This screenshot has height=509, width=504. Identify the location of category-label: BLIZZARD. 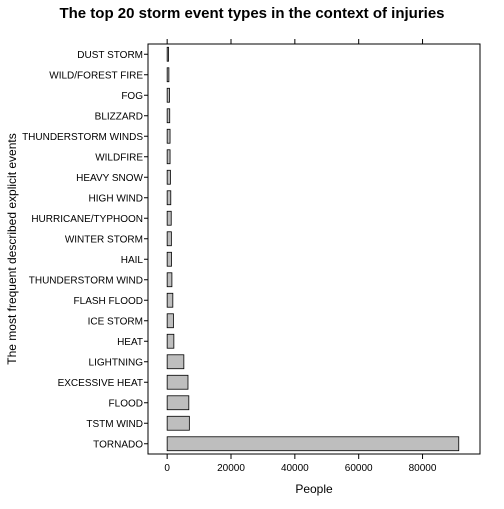
(119, 116).